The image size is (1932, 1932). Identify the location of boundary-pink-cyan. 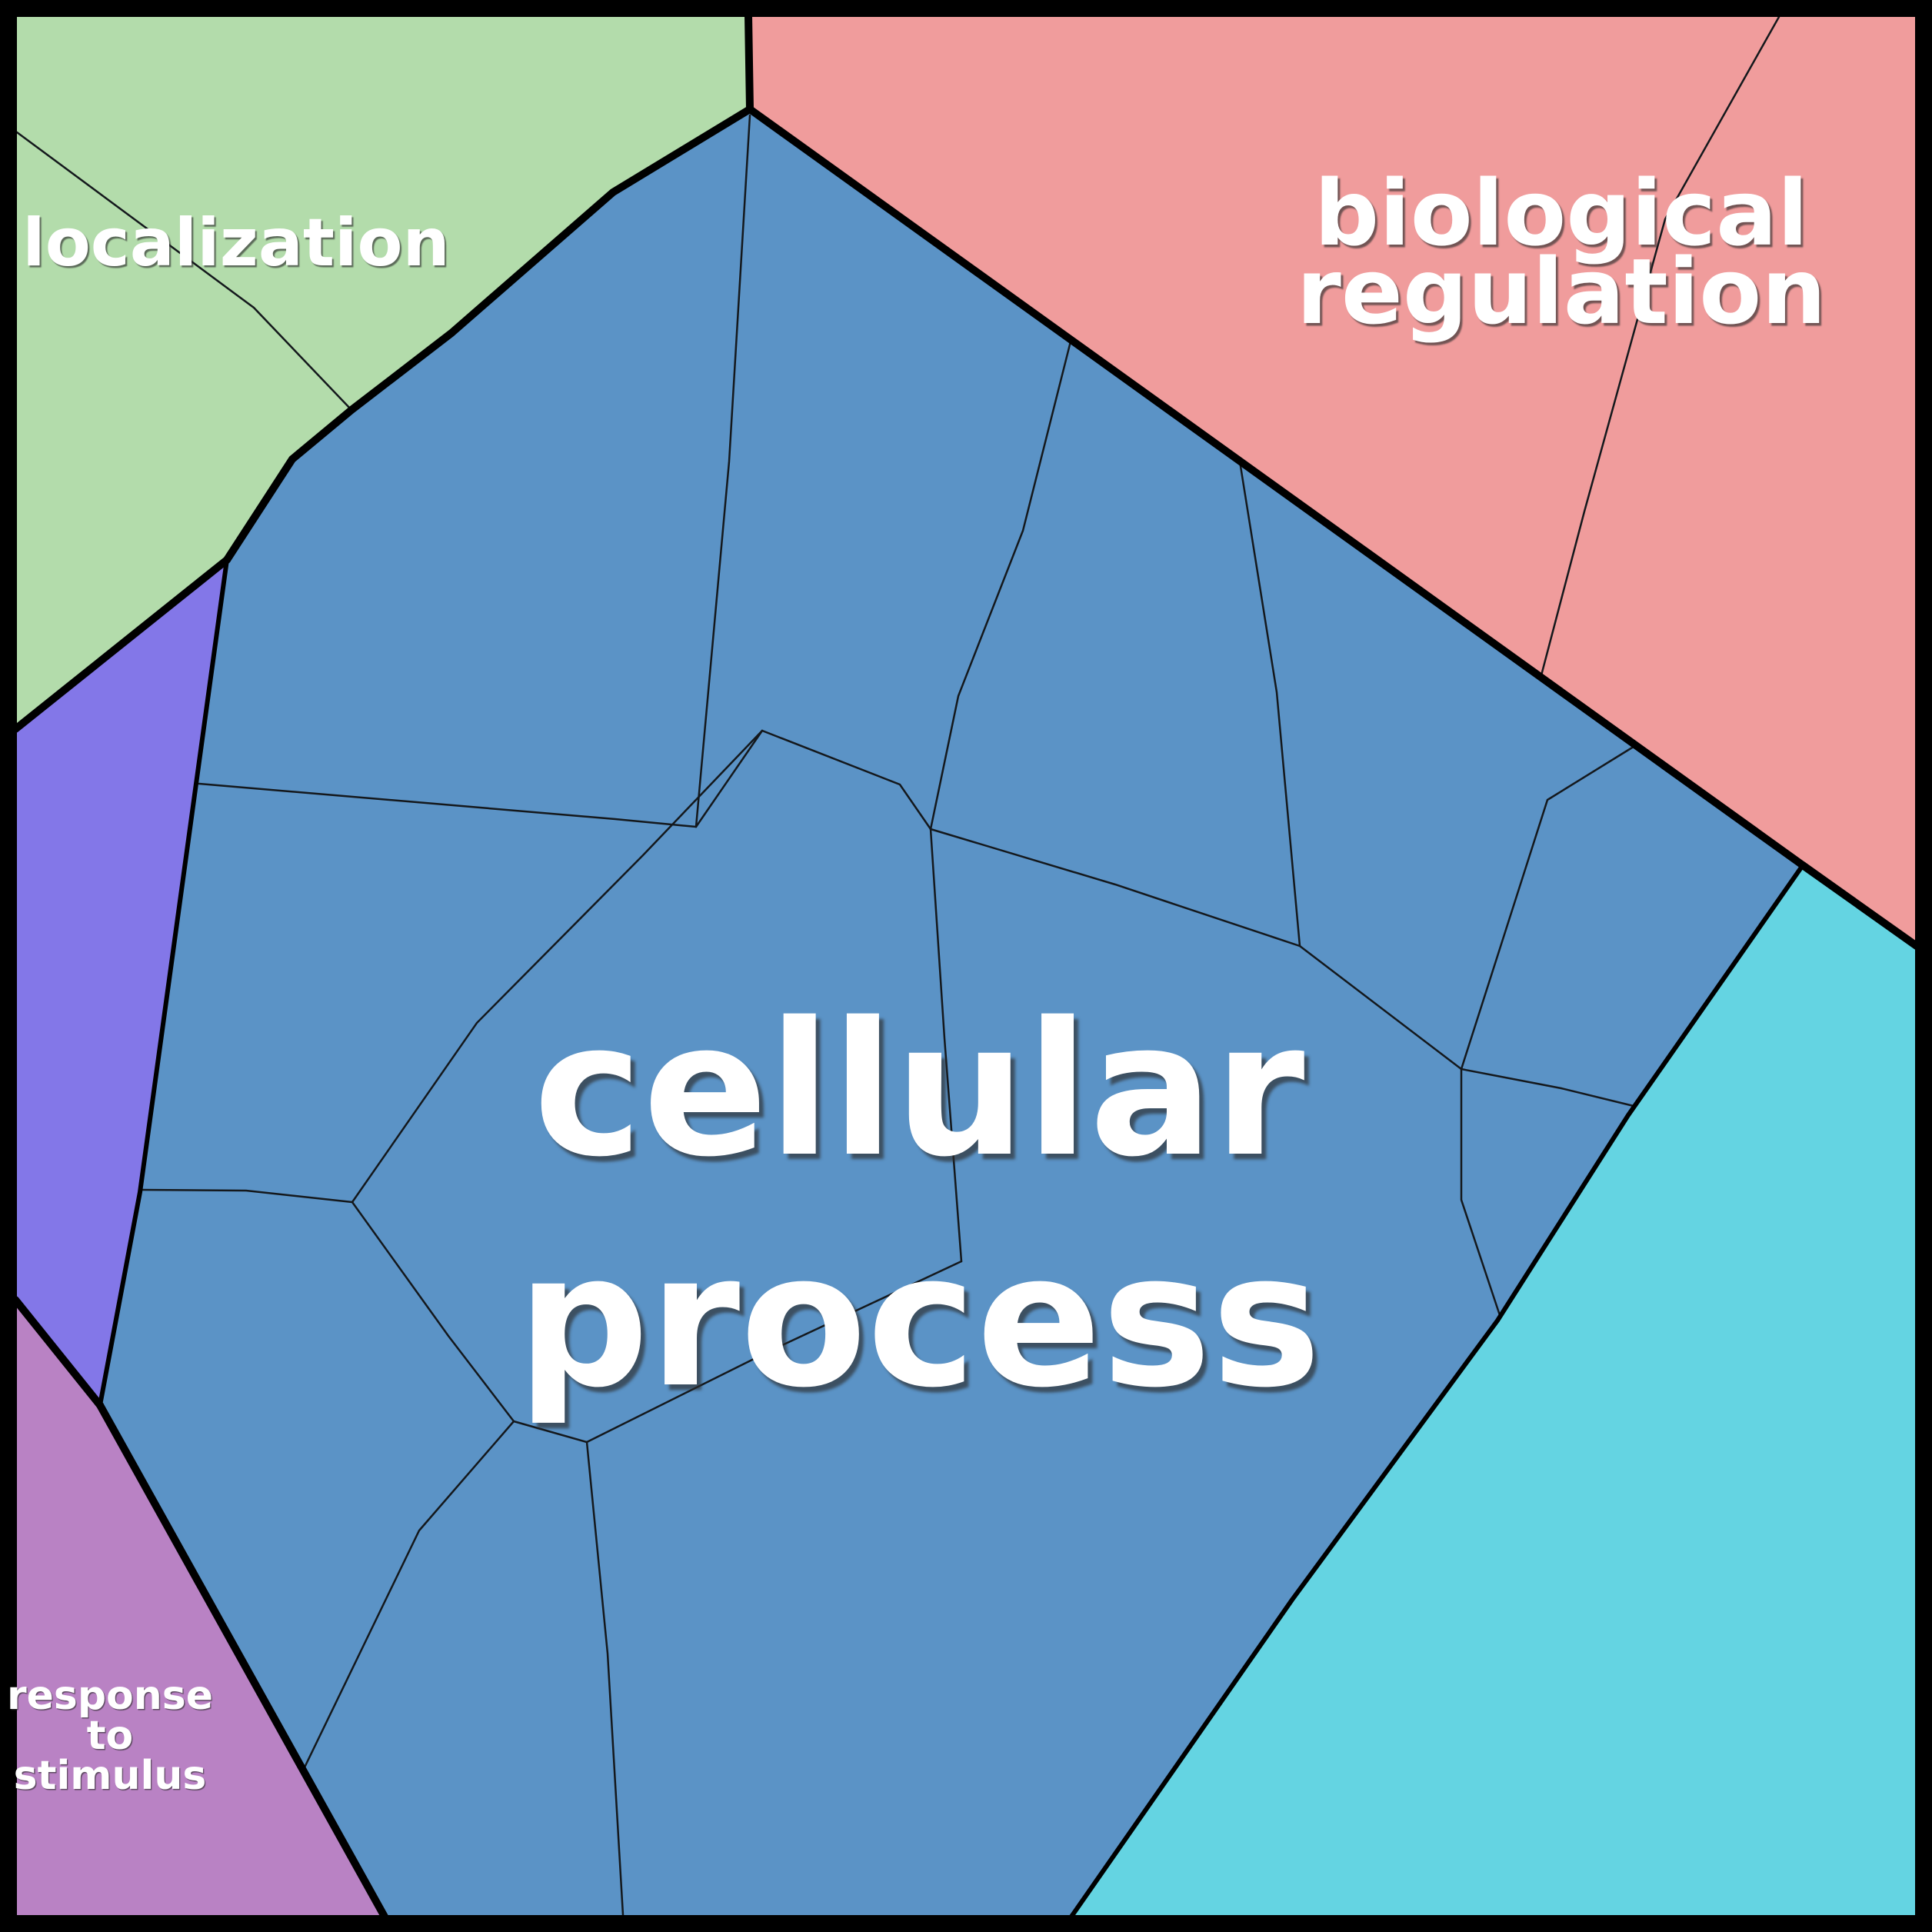
(1859, 905).